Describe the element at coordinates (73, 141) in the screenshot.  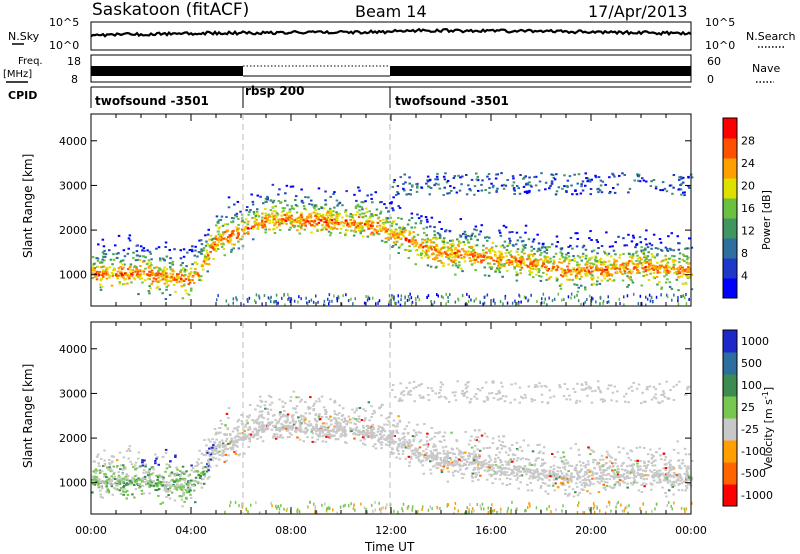
I see `power-ytick-label-4000: 4000` at that location.